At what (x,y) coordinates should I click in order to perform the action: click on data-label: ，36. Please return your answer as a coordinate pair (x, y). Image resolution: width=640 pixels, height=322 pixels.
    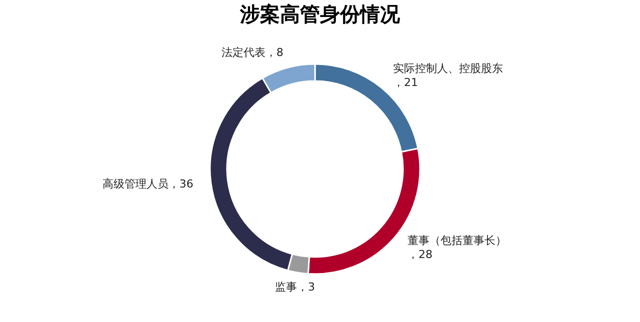
    Looking at the image, I should click on (181, 184).